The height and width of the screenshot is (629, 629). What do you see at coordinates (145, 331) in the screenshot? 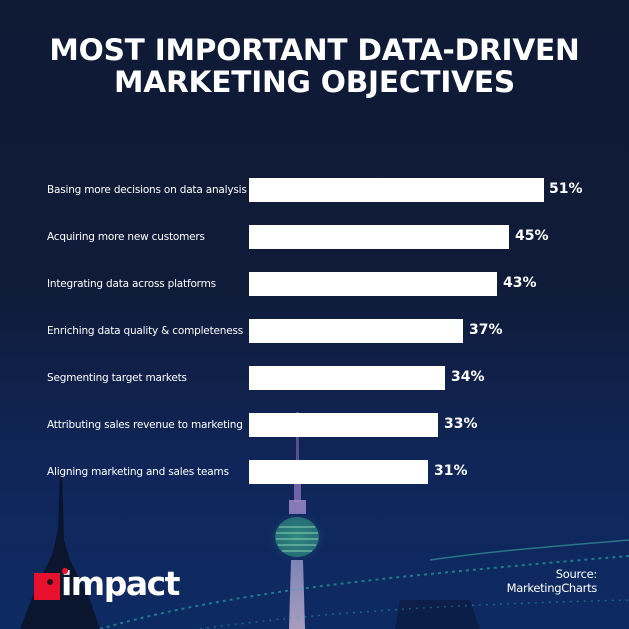
I see `bar-label: Enriching data quality & completeness` at bounding box center [145, 331].